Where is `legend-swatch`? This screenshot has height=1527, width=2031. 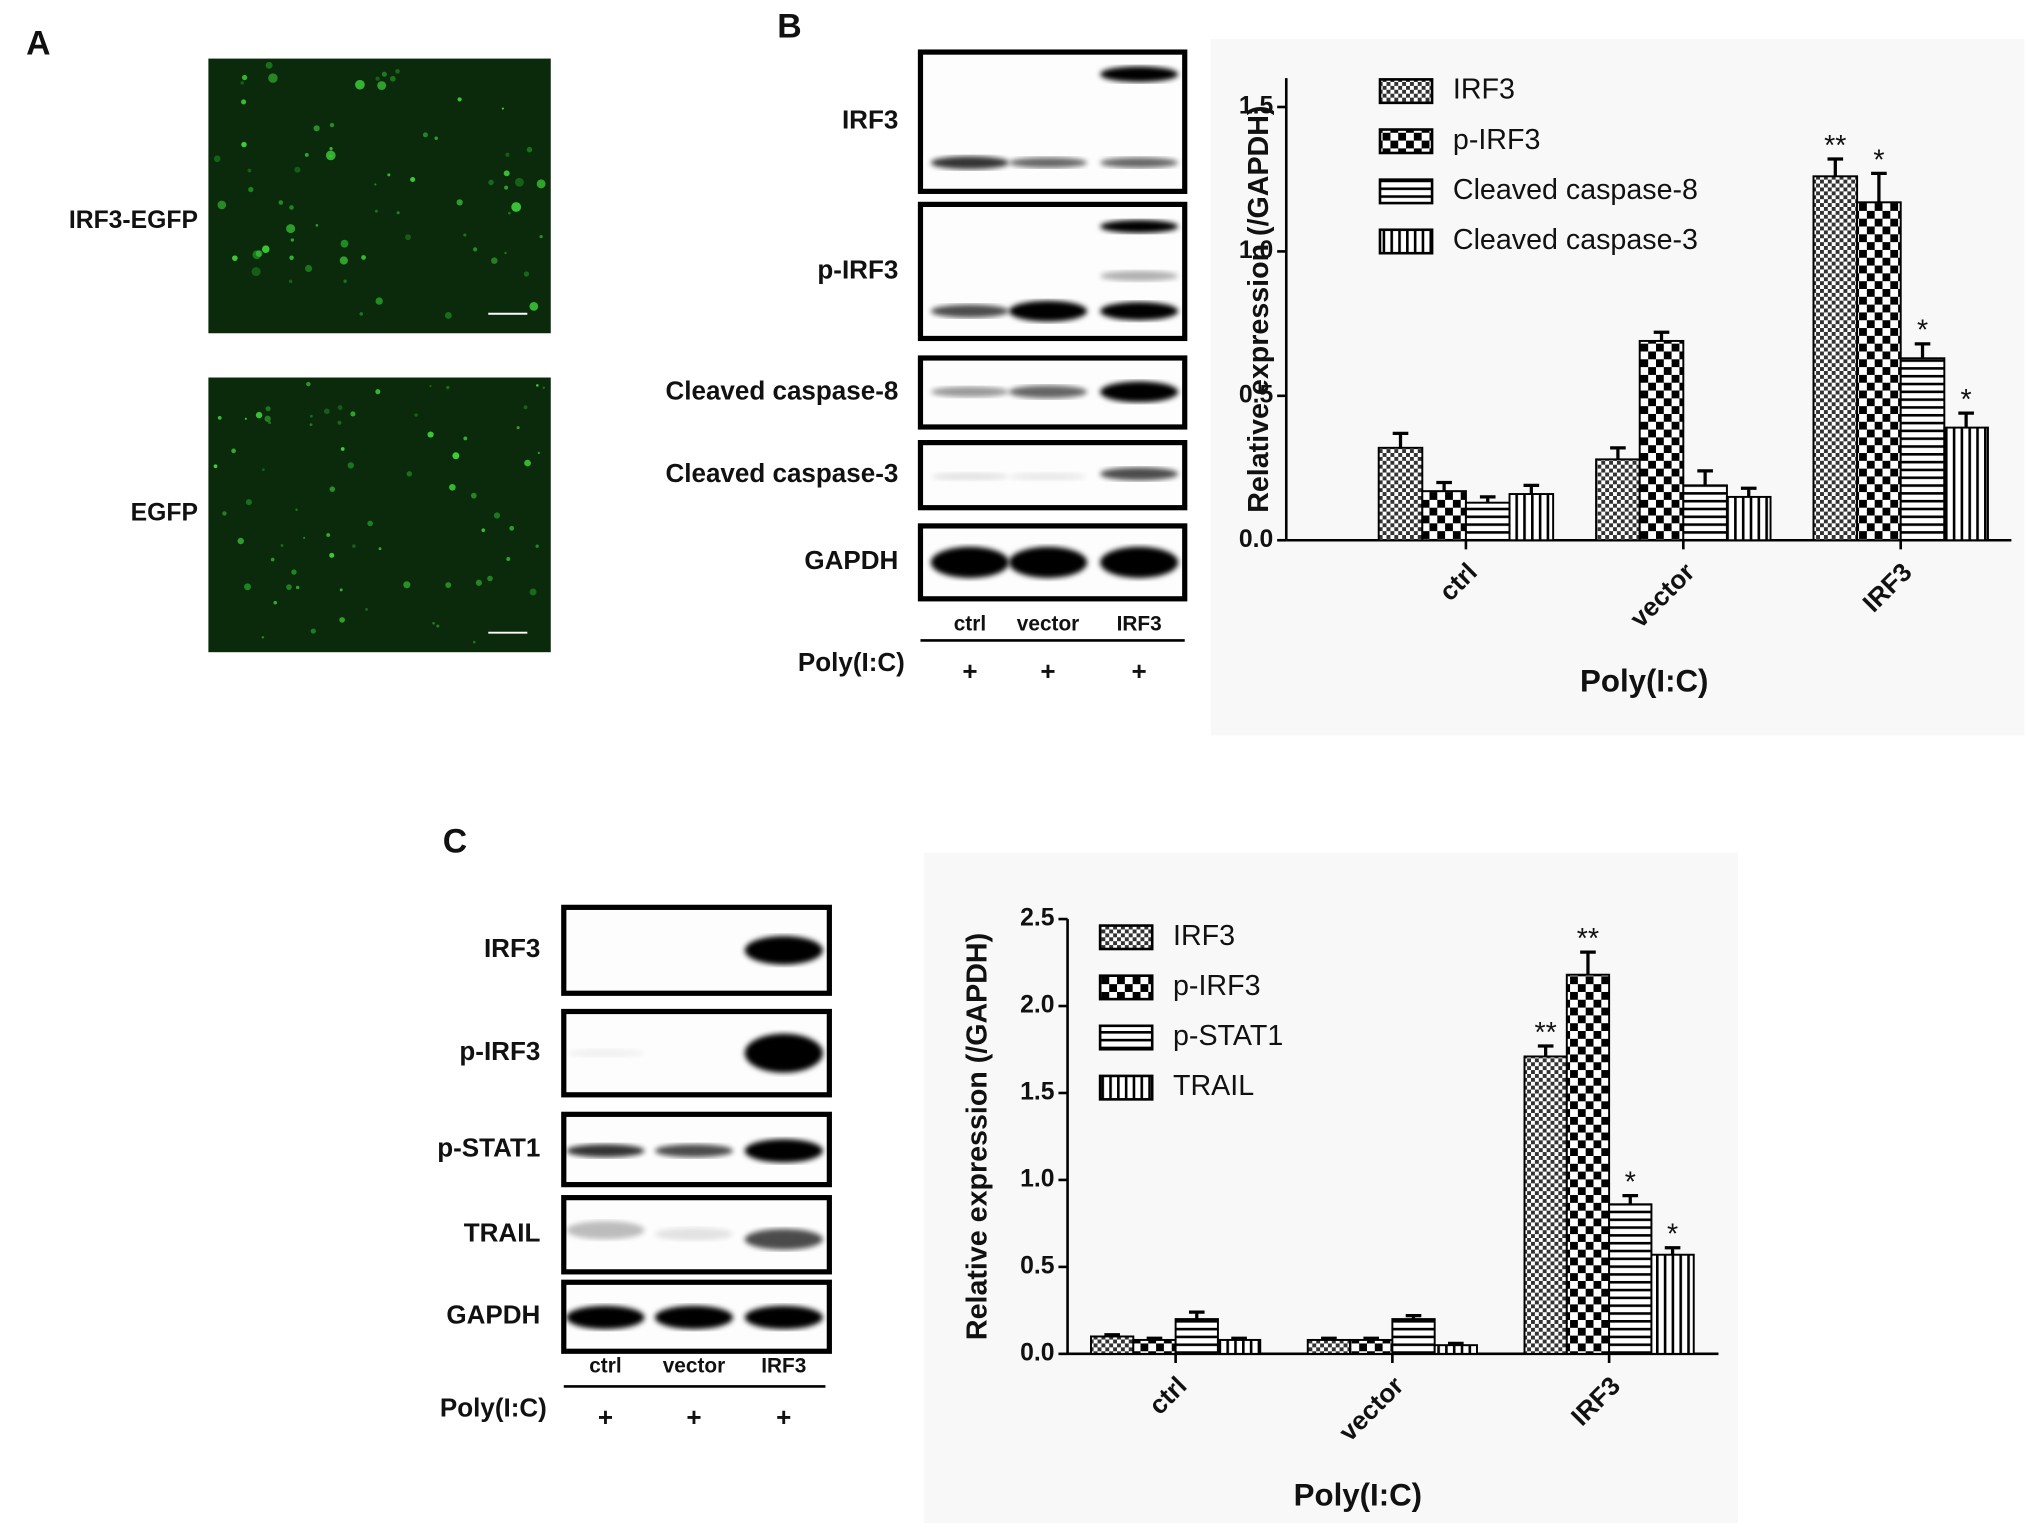
legend-swatch is located at coordinates (1126, 1037).